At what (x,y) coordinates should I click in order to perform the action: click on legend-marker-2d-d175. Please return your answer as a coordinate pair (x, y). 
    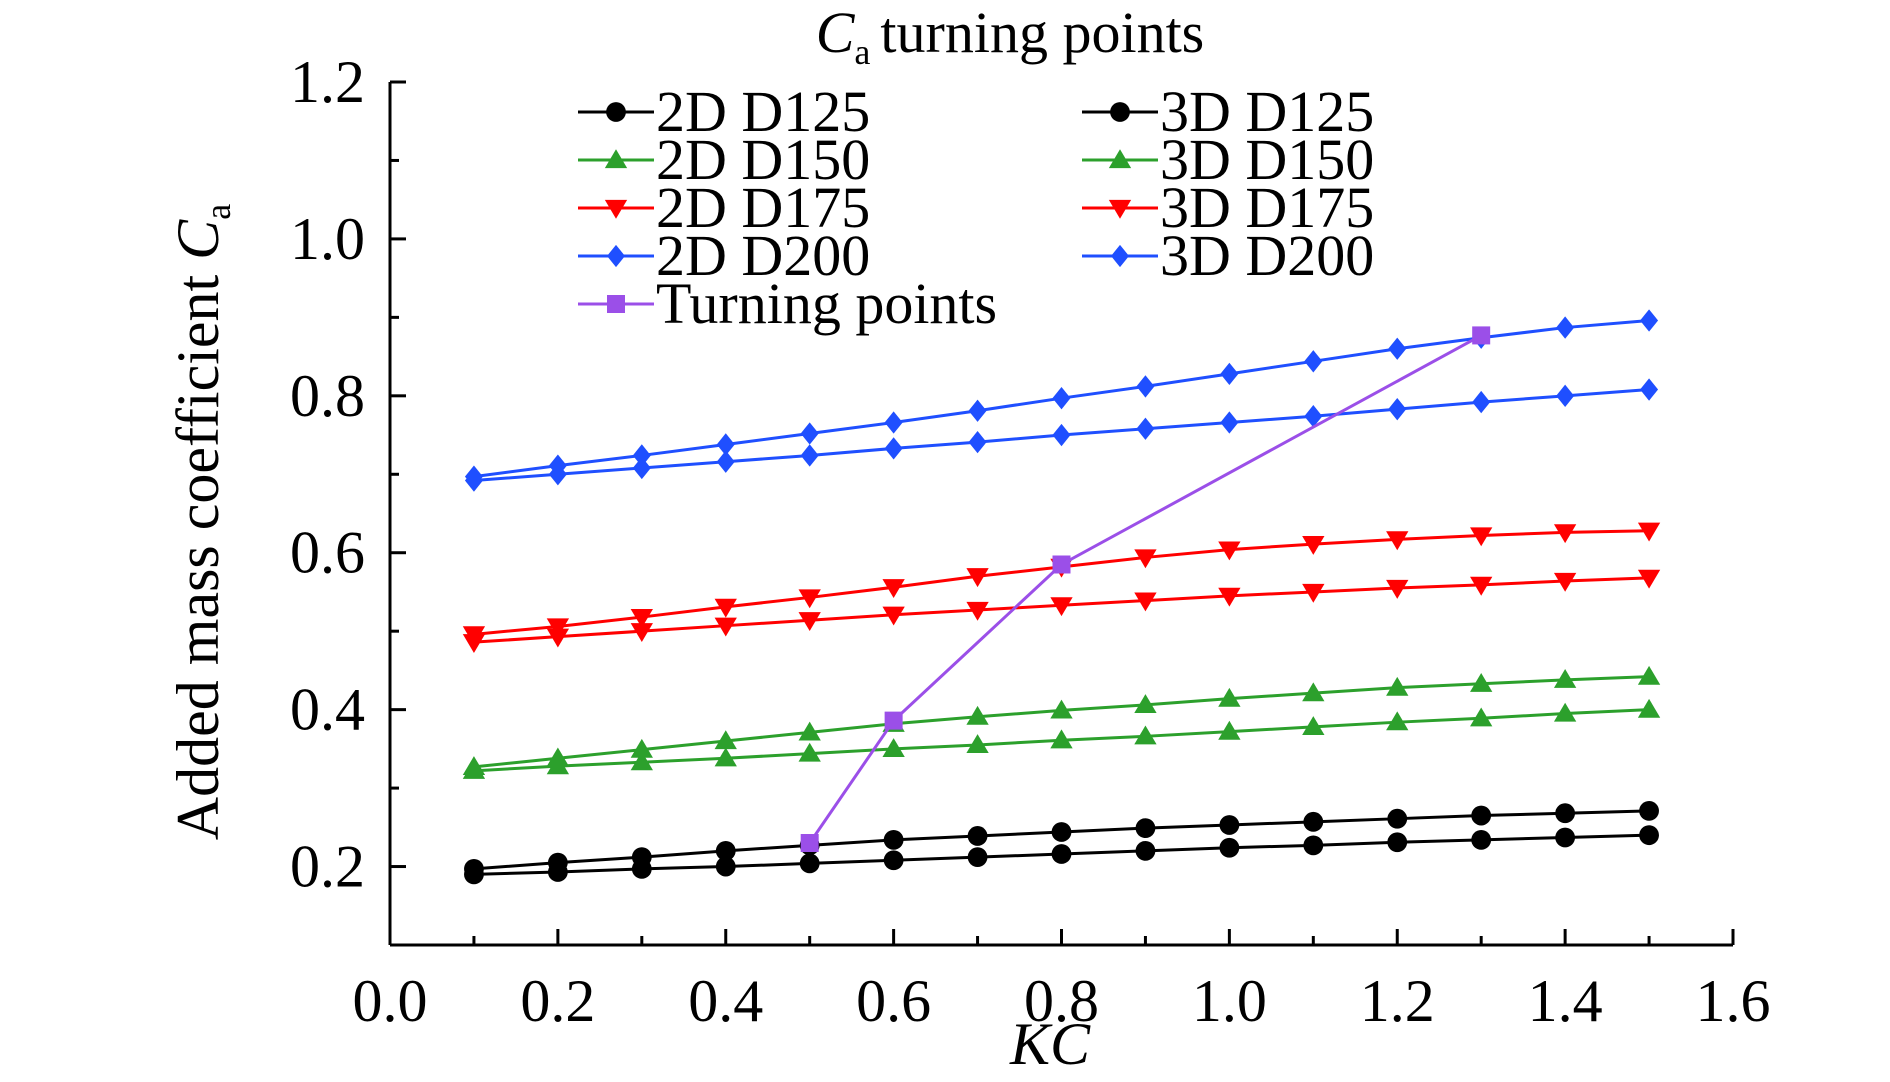
    Looking at the image, I should click on (616, 209).